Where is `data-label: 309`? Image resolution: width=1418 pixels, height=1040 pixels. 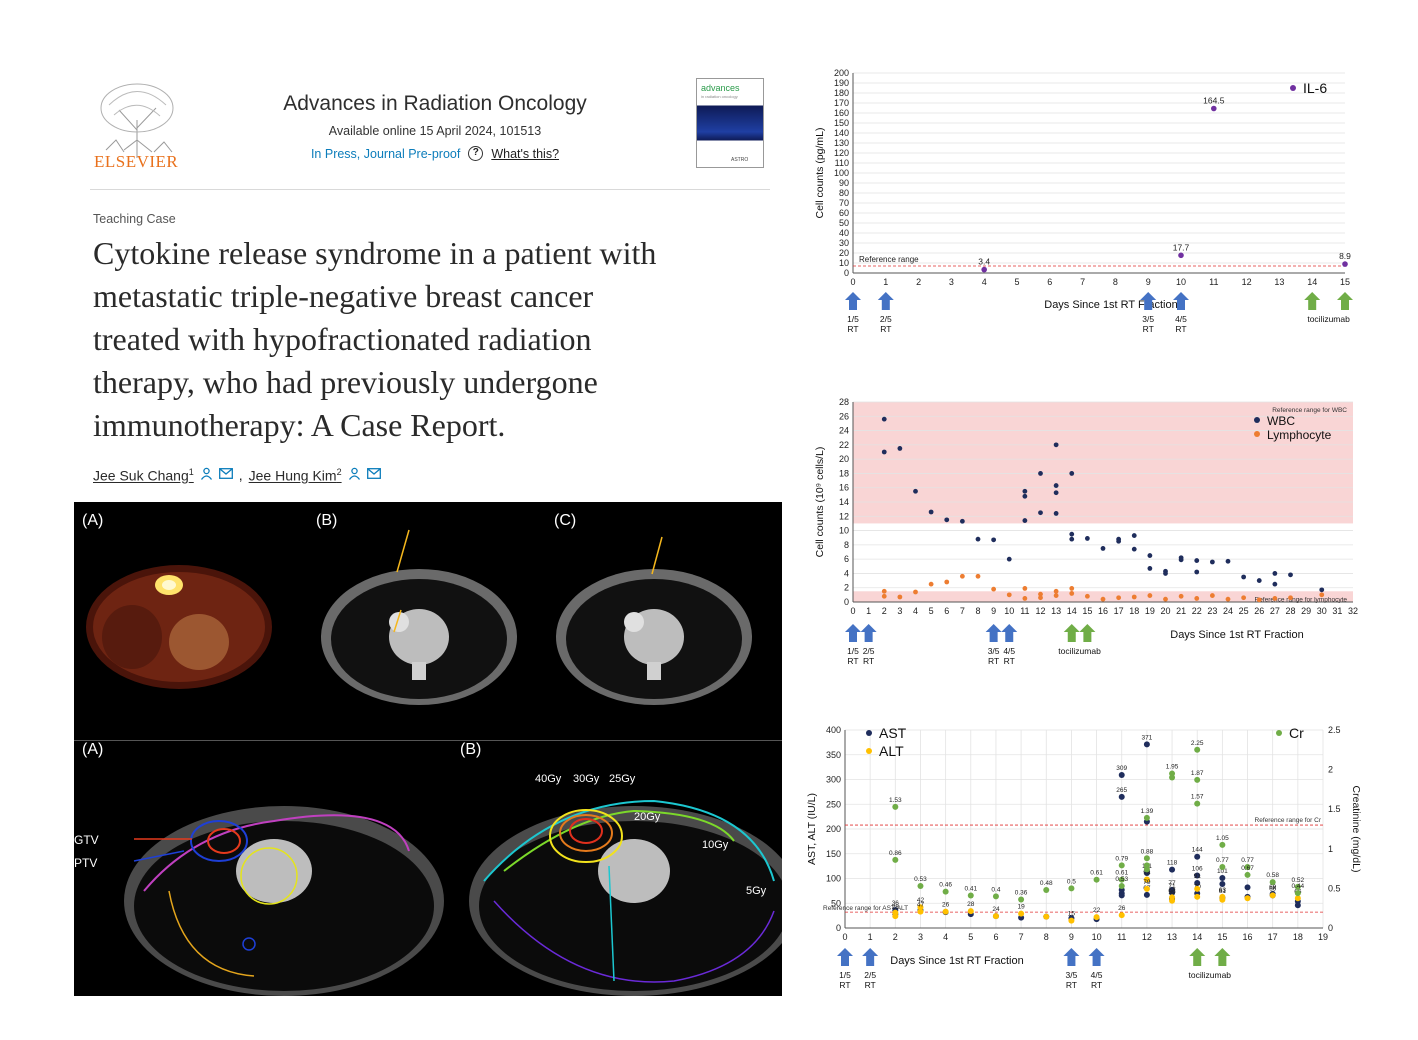
data-label: 309 is located at coordinates (1121, 768).